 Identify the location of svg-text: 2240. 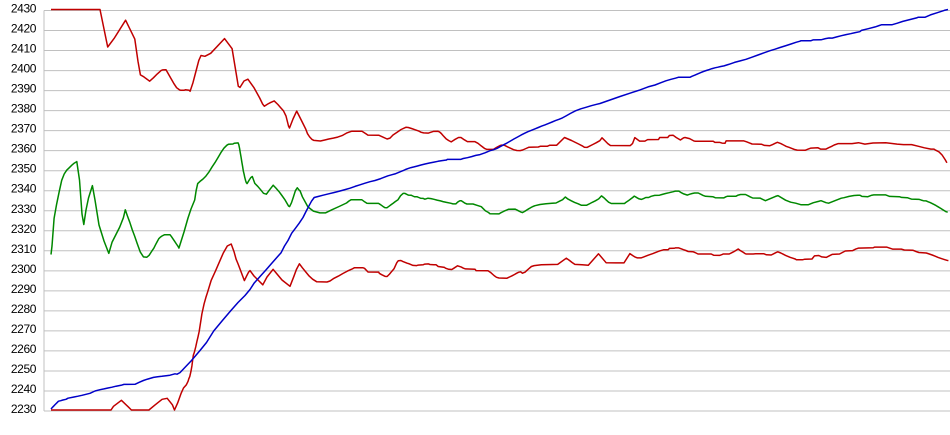
(24, 389).